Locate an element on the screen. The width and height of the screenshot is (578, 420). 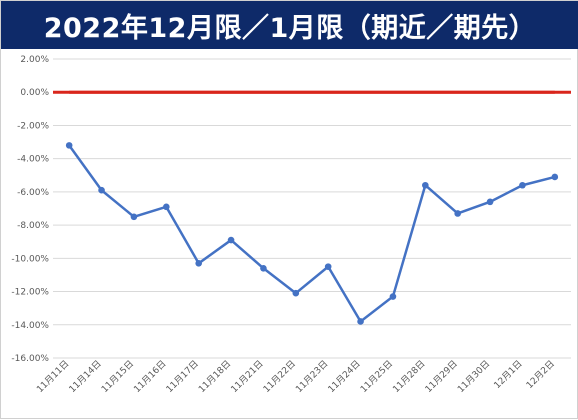
x-tick-label: 11月16日 is located at coordinates (150, 376).